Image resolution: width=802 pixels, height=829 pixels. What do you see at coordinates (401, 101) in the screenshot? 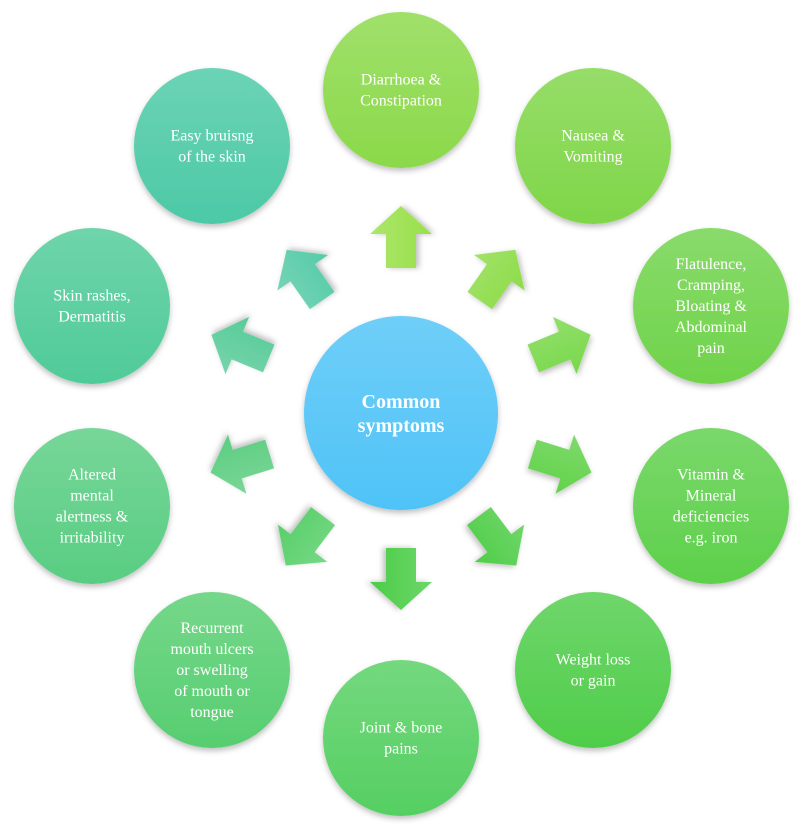
I see `symptom-label-line: Constipation` at bounding box center [401, 101].